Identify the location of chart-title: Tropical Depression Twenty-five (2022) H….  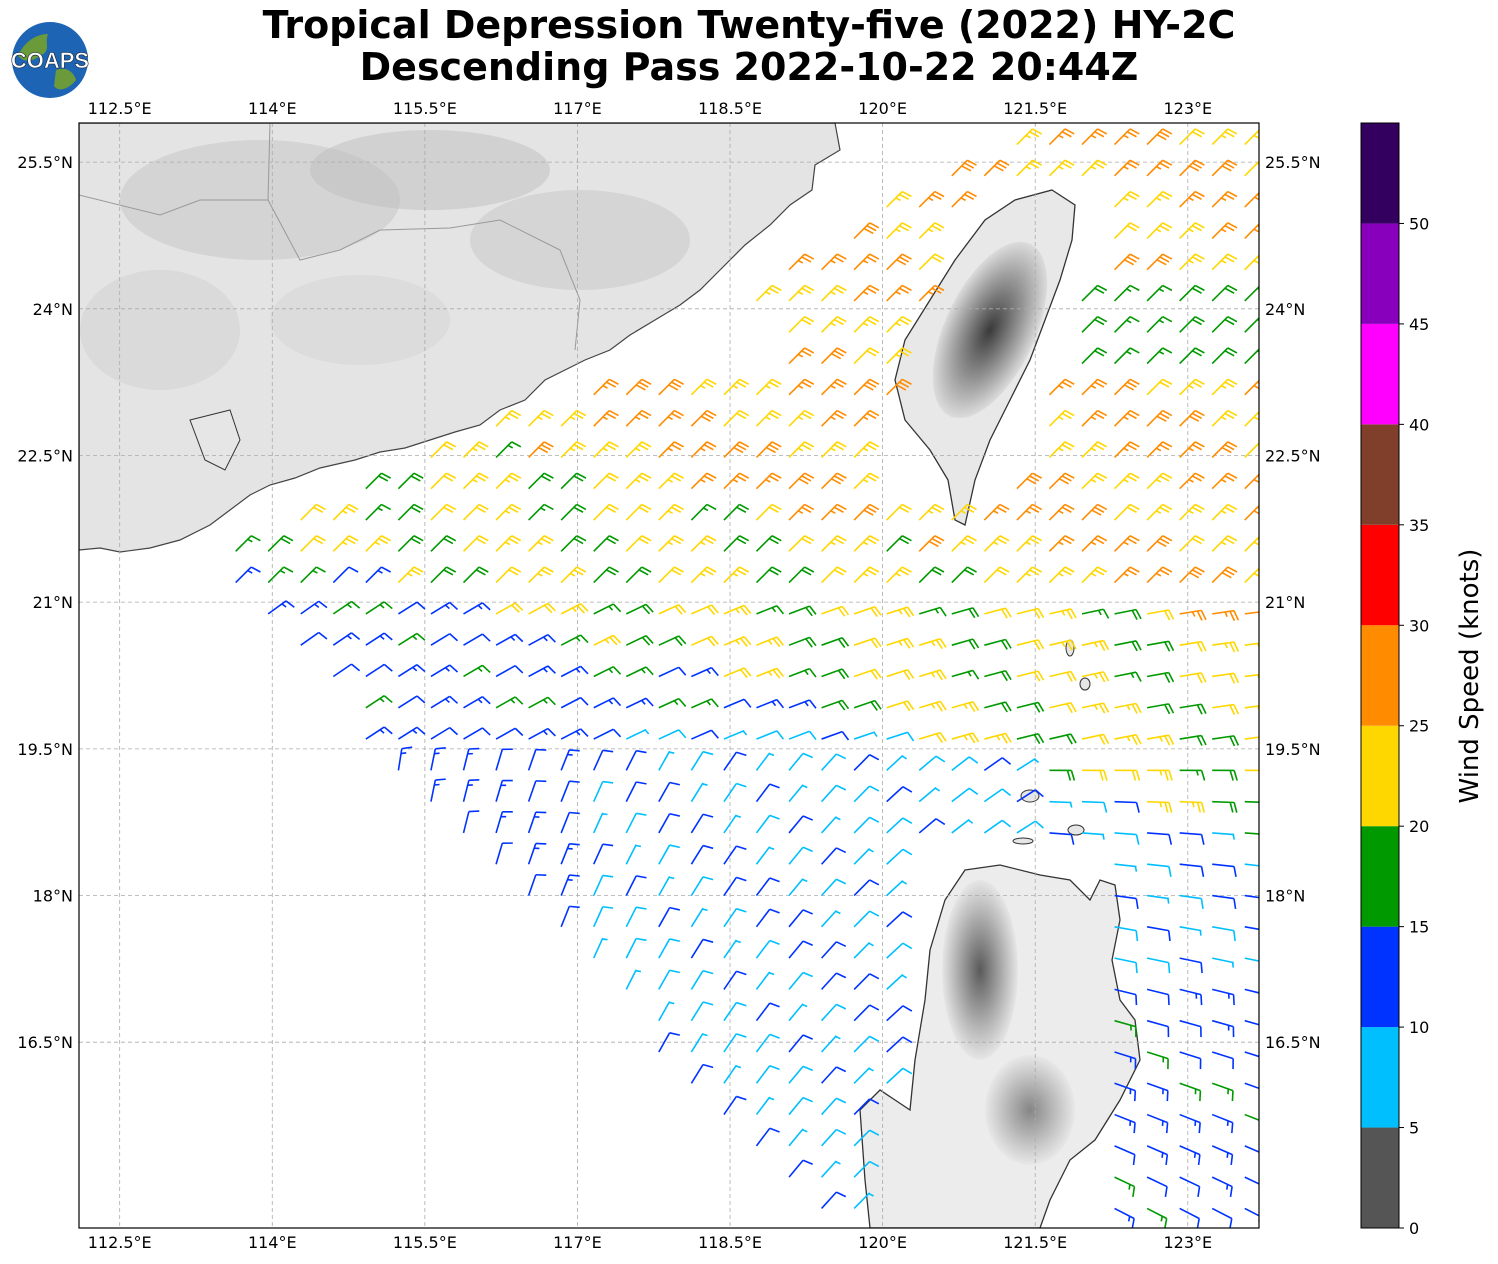
(749, 46).